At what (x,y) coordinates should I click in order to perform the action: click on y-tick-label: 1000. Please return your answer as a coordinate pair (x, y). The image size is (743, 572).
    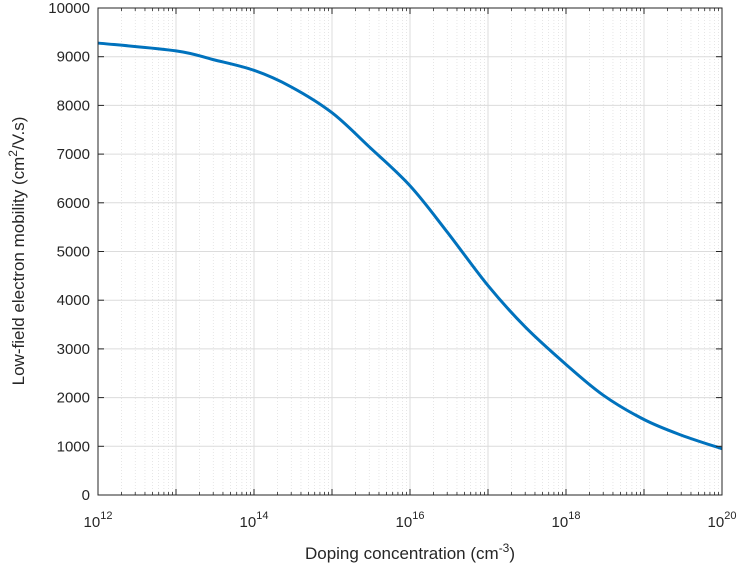
    Looking at the image, I should click on (73, 446).